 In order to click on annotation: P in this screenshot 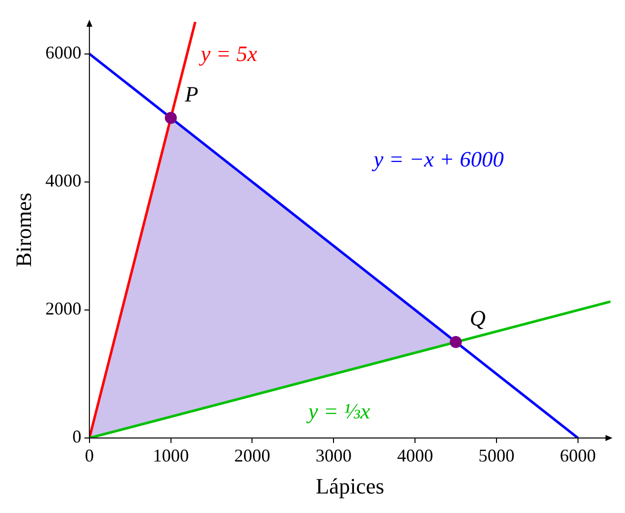, I will do `click(191, 94)`.